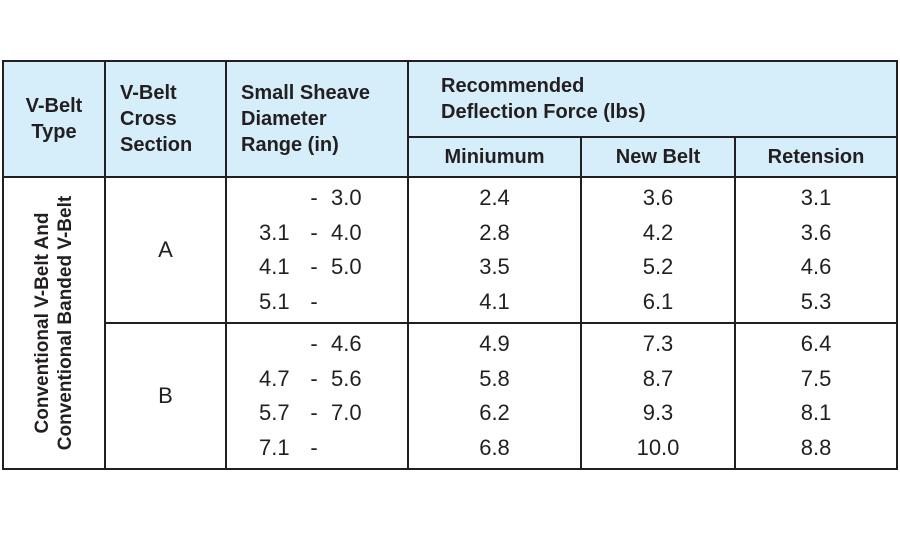 The image size is (900, 550). What do you see at coordinates (513, 86) in the screenshot?
I see `header-force-group-line-1: Recommended` at bounding box center [513, 86].